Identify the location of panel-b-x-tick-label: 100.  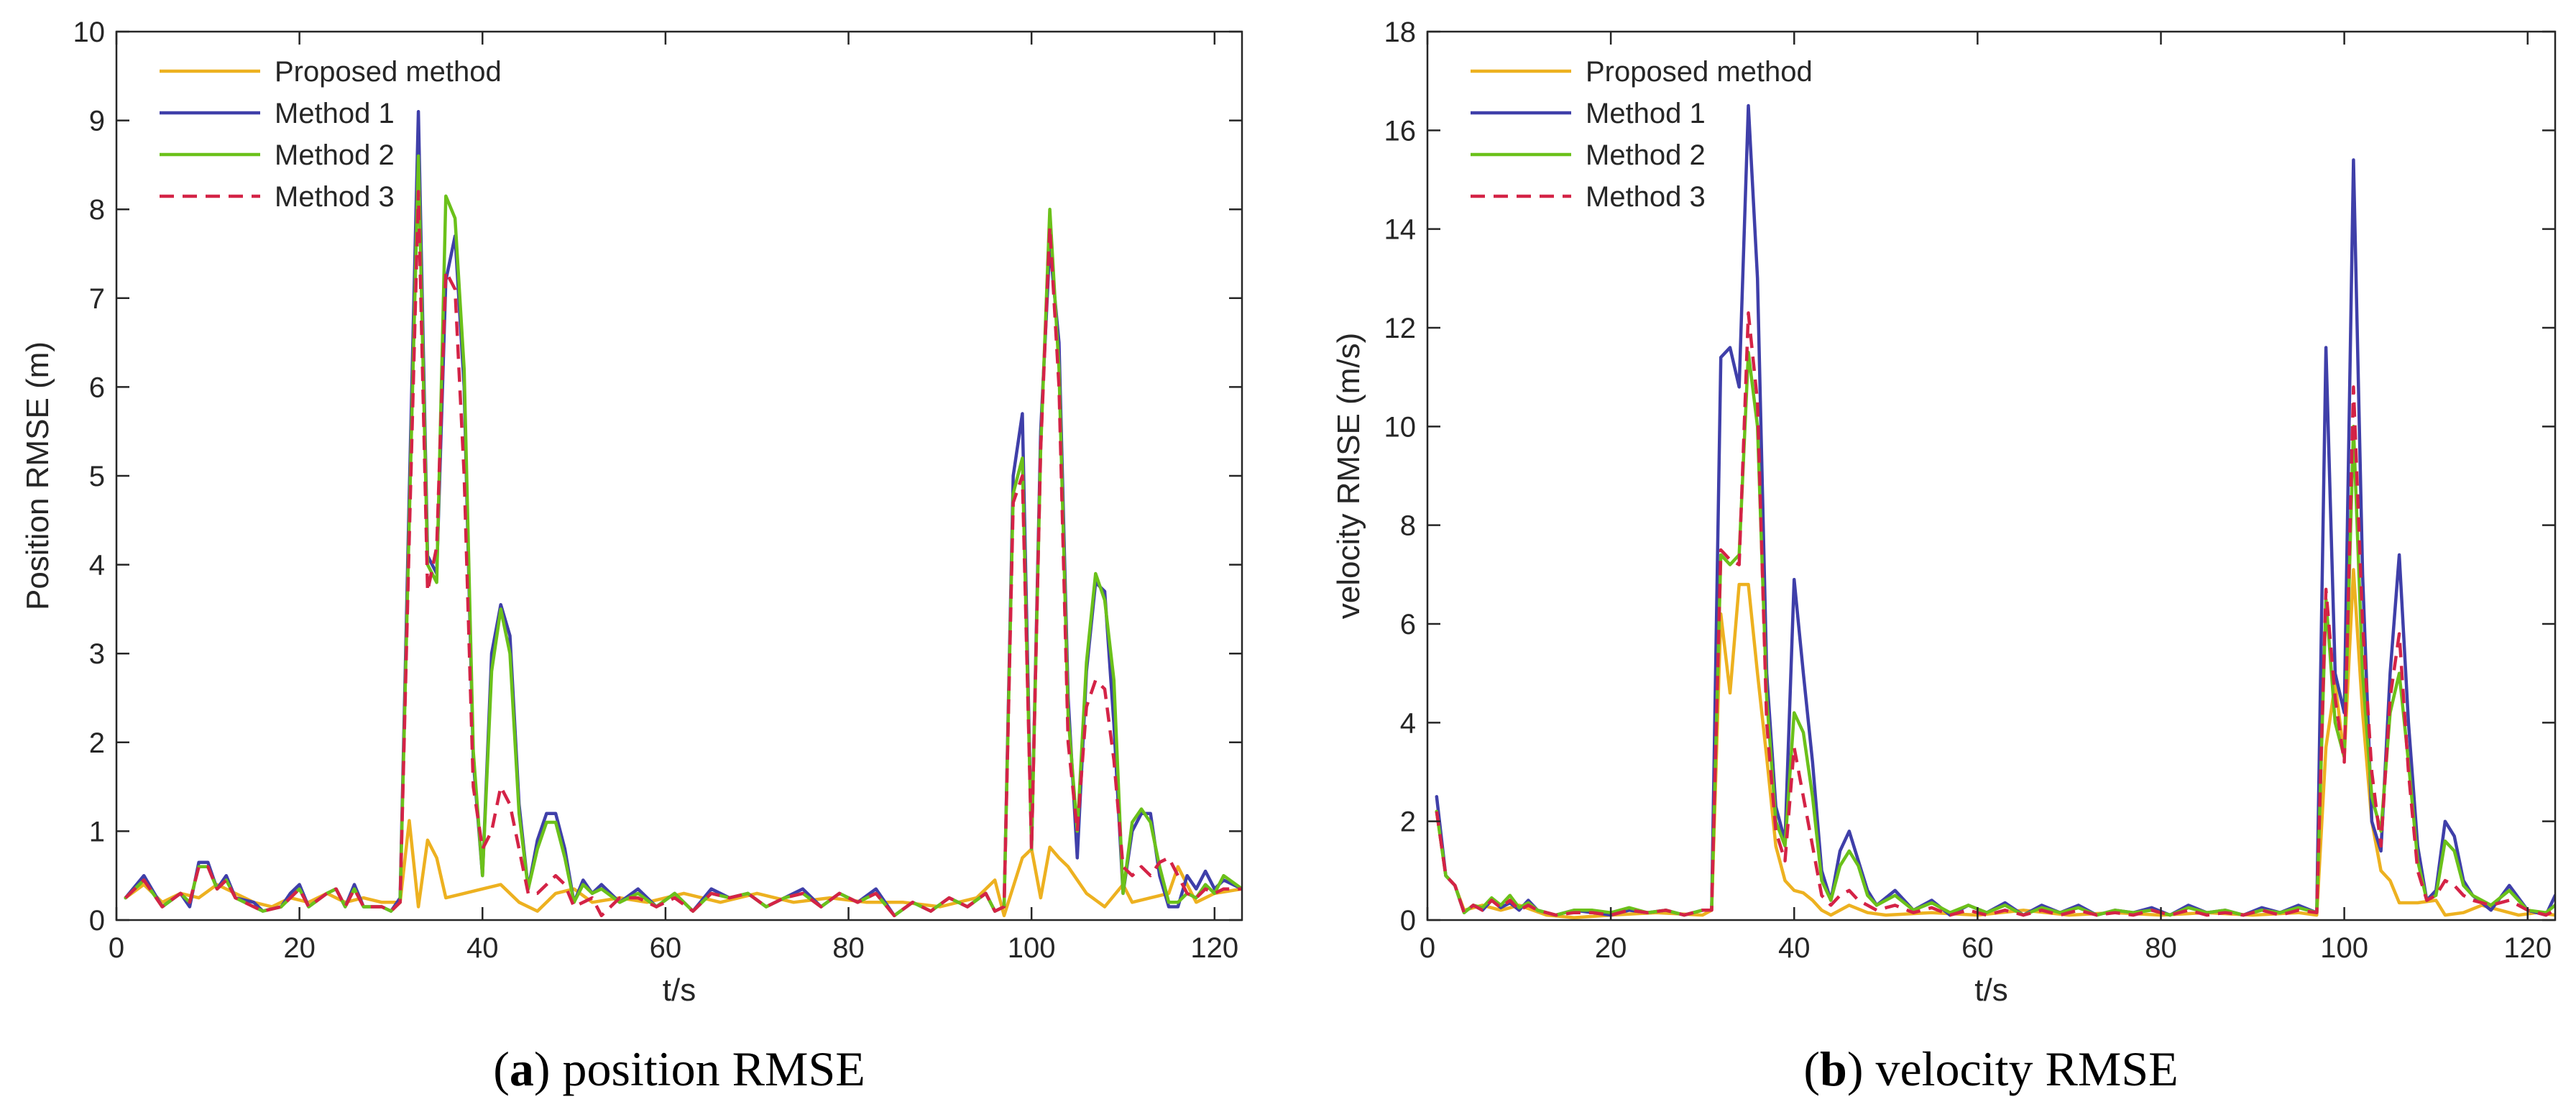
(2344, 948).